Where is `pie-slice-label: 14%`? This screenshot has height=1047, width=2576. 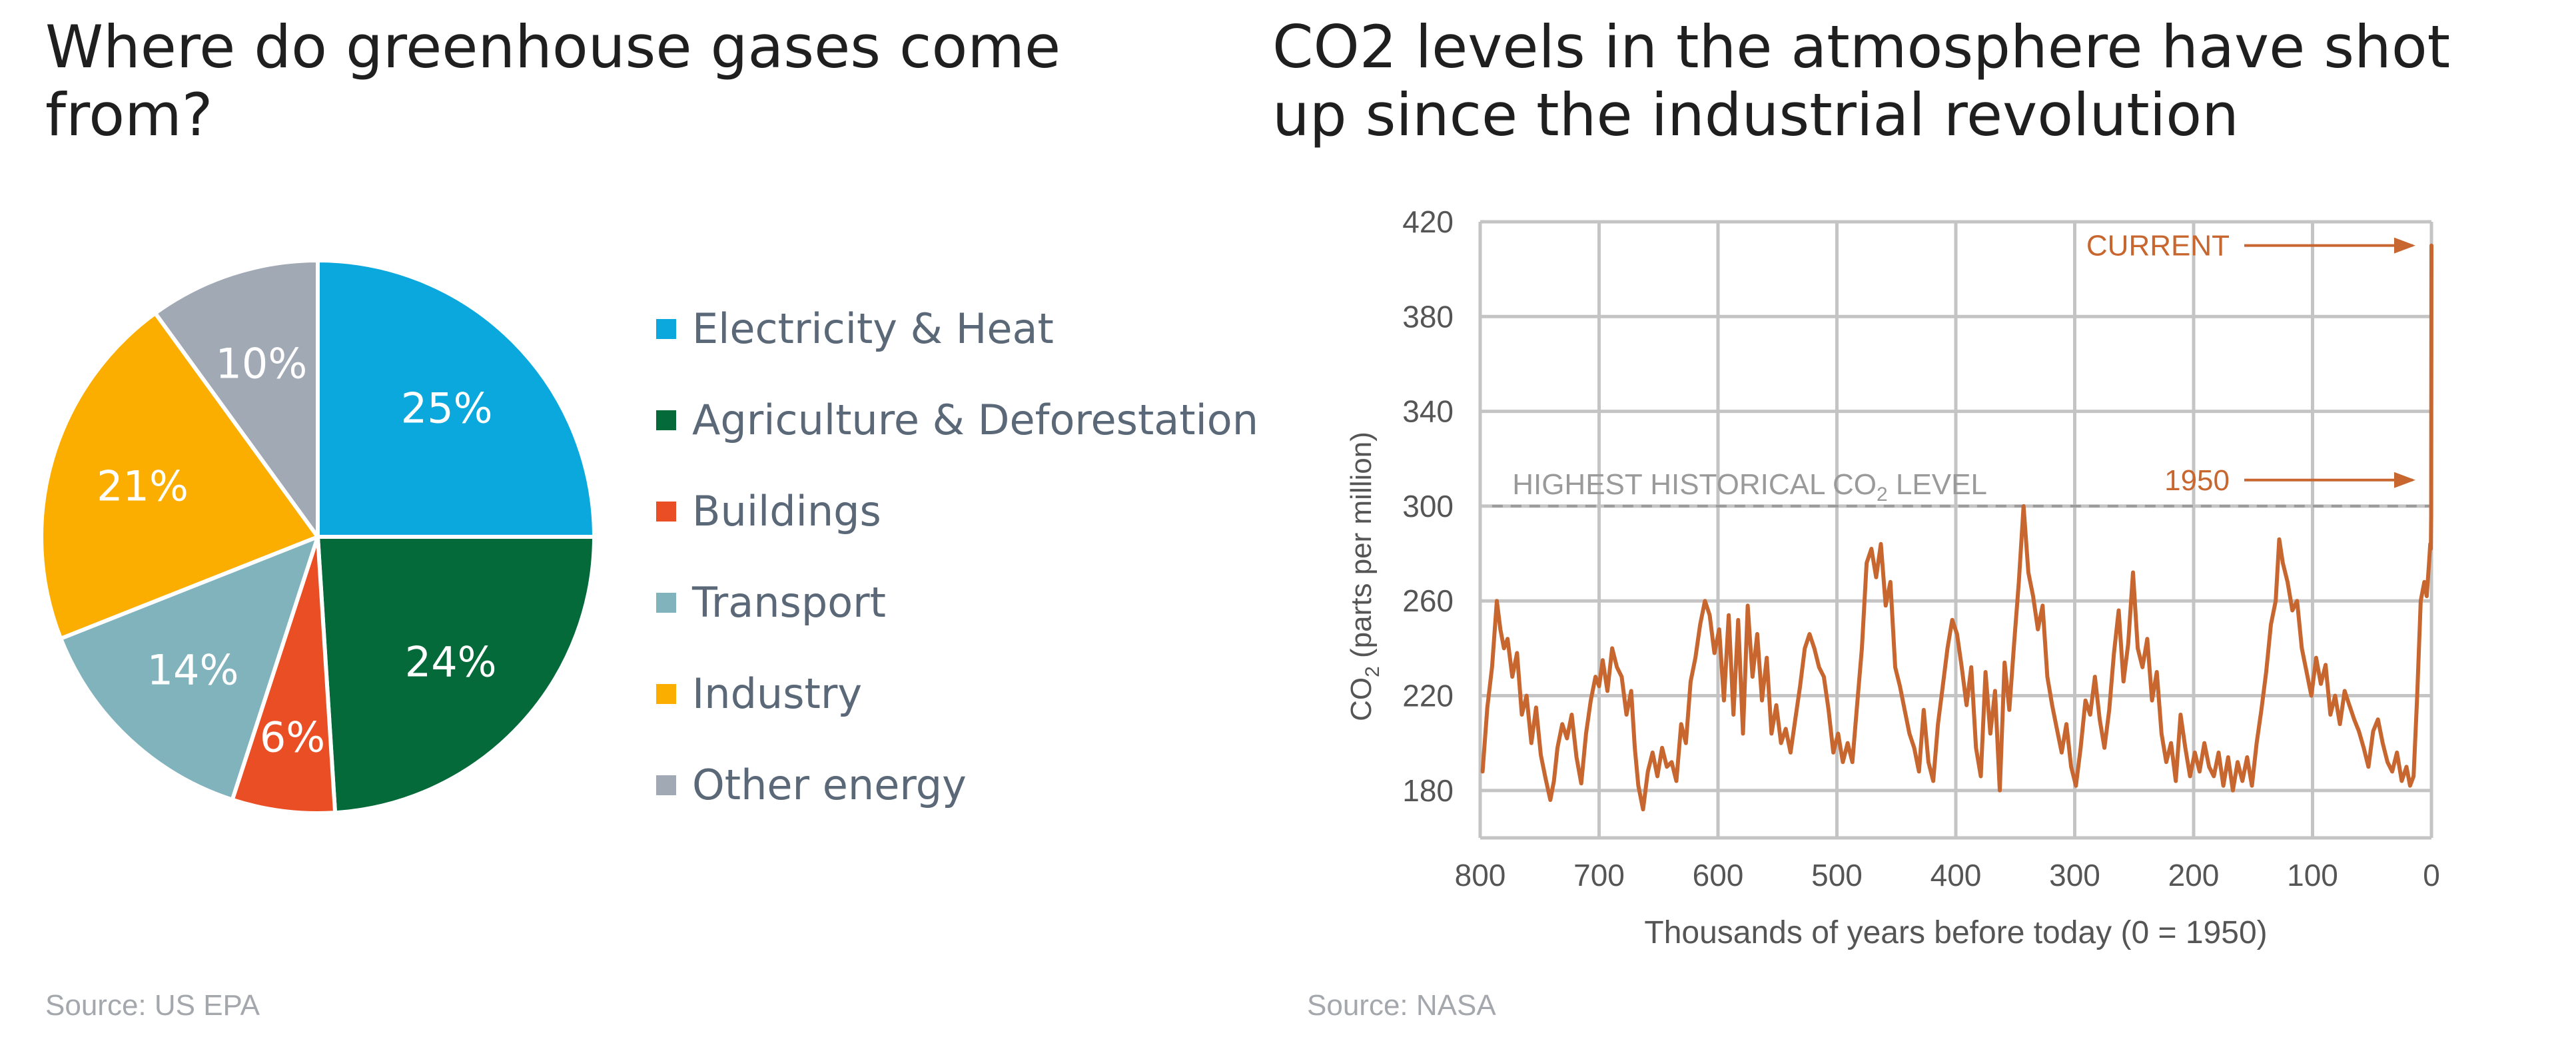 pie-slice-label: 14% is located at coordinates (193, 670).